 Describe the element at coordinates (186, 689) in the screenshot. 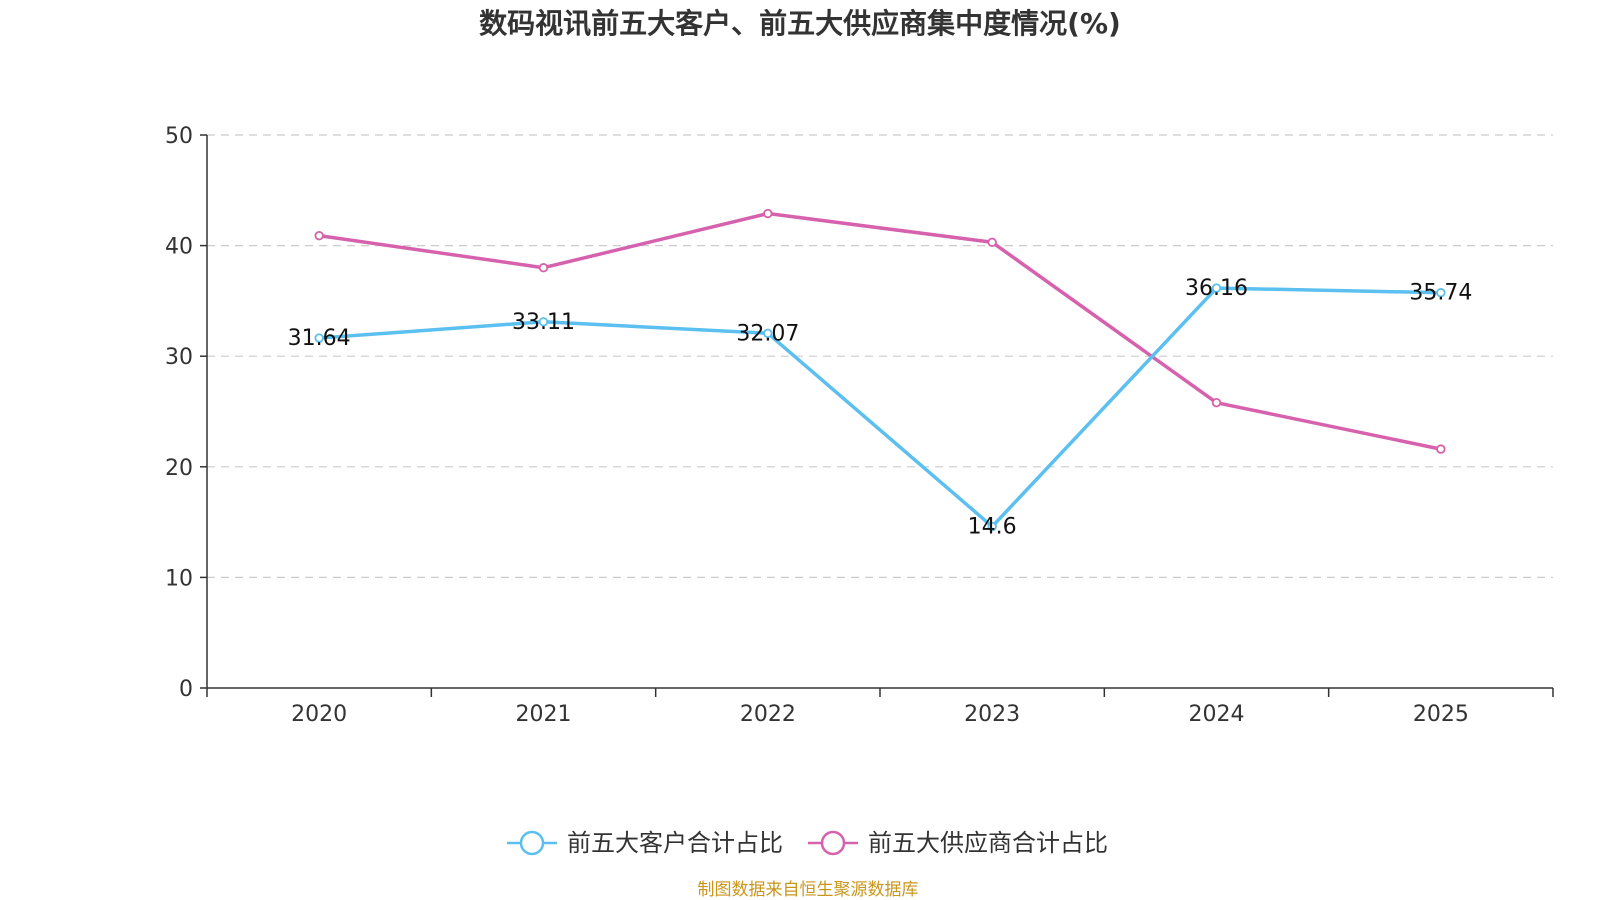

I see `y-tick-label: 0` at that location.